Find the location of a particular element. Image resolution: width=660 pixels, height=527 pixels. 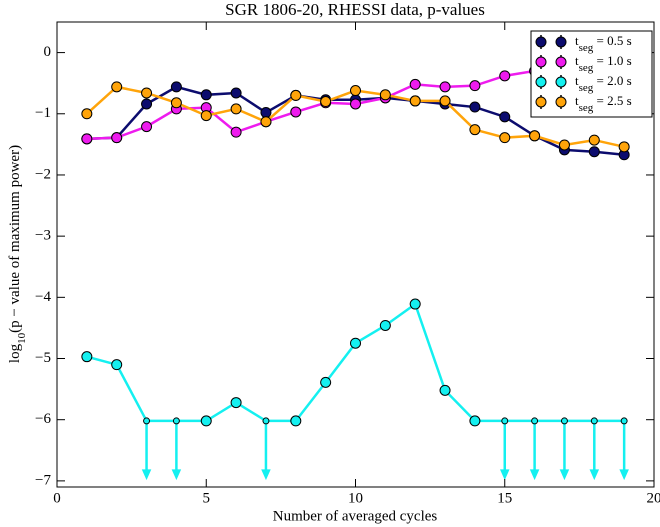

x-axis-label: Number of averaged cycles is located at coordinates (355, 516).